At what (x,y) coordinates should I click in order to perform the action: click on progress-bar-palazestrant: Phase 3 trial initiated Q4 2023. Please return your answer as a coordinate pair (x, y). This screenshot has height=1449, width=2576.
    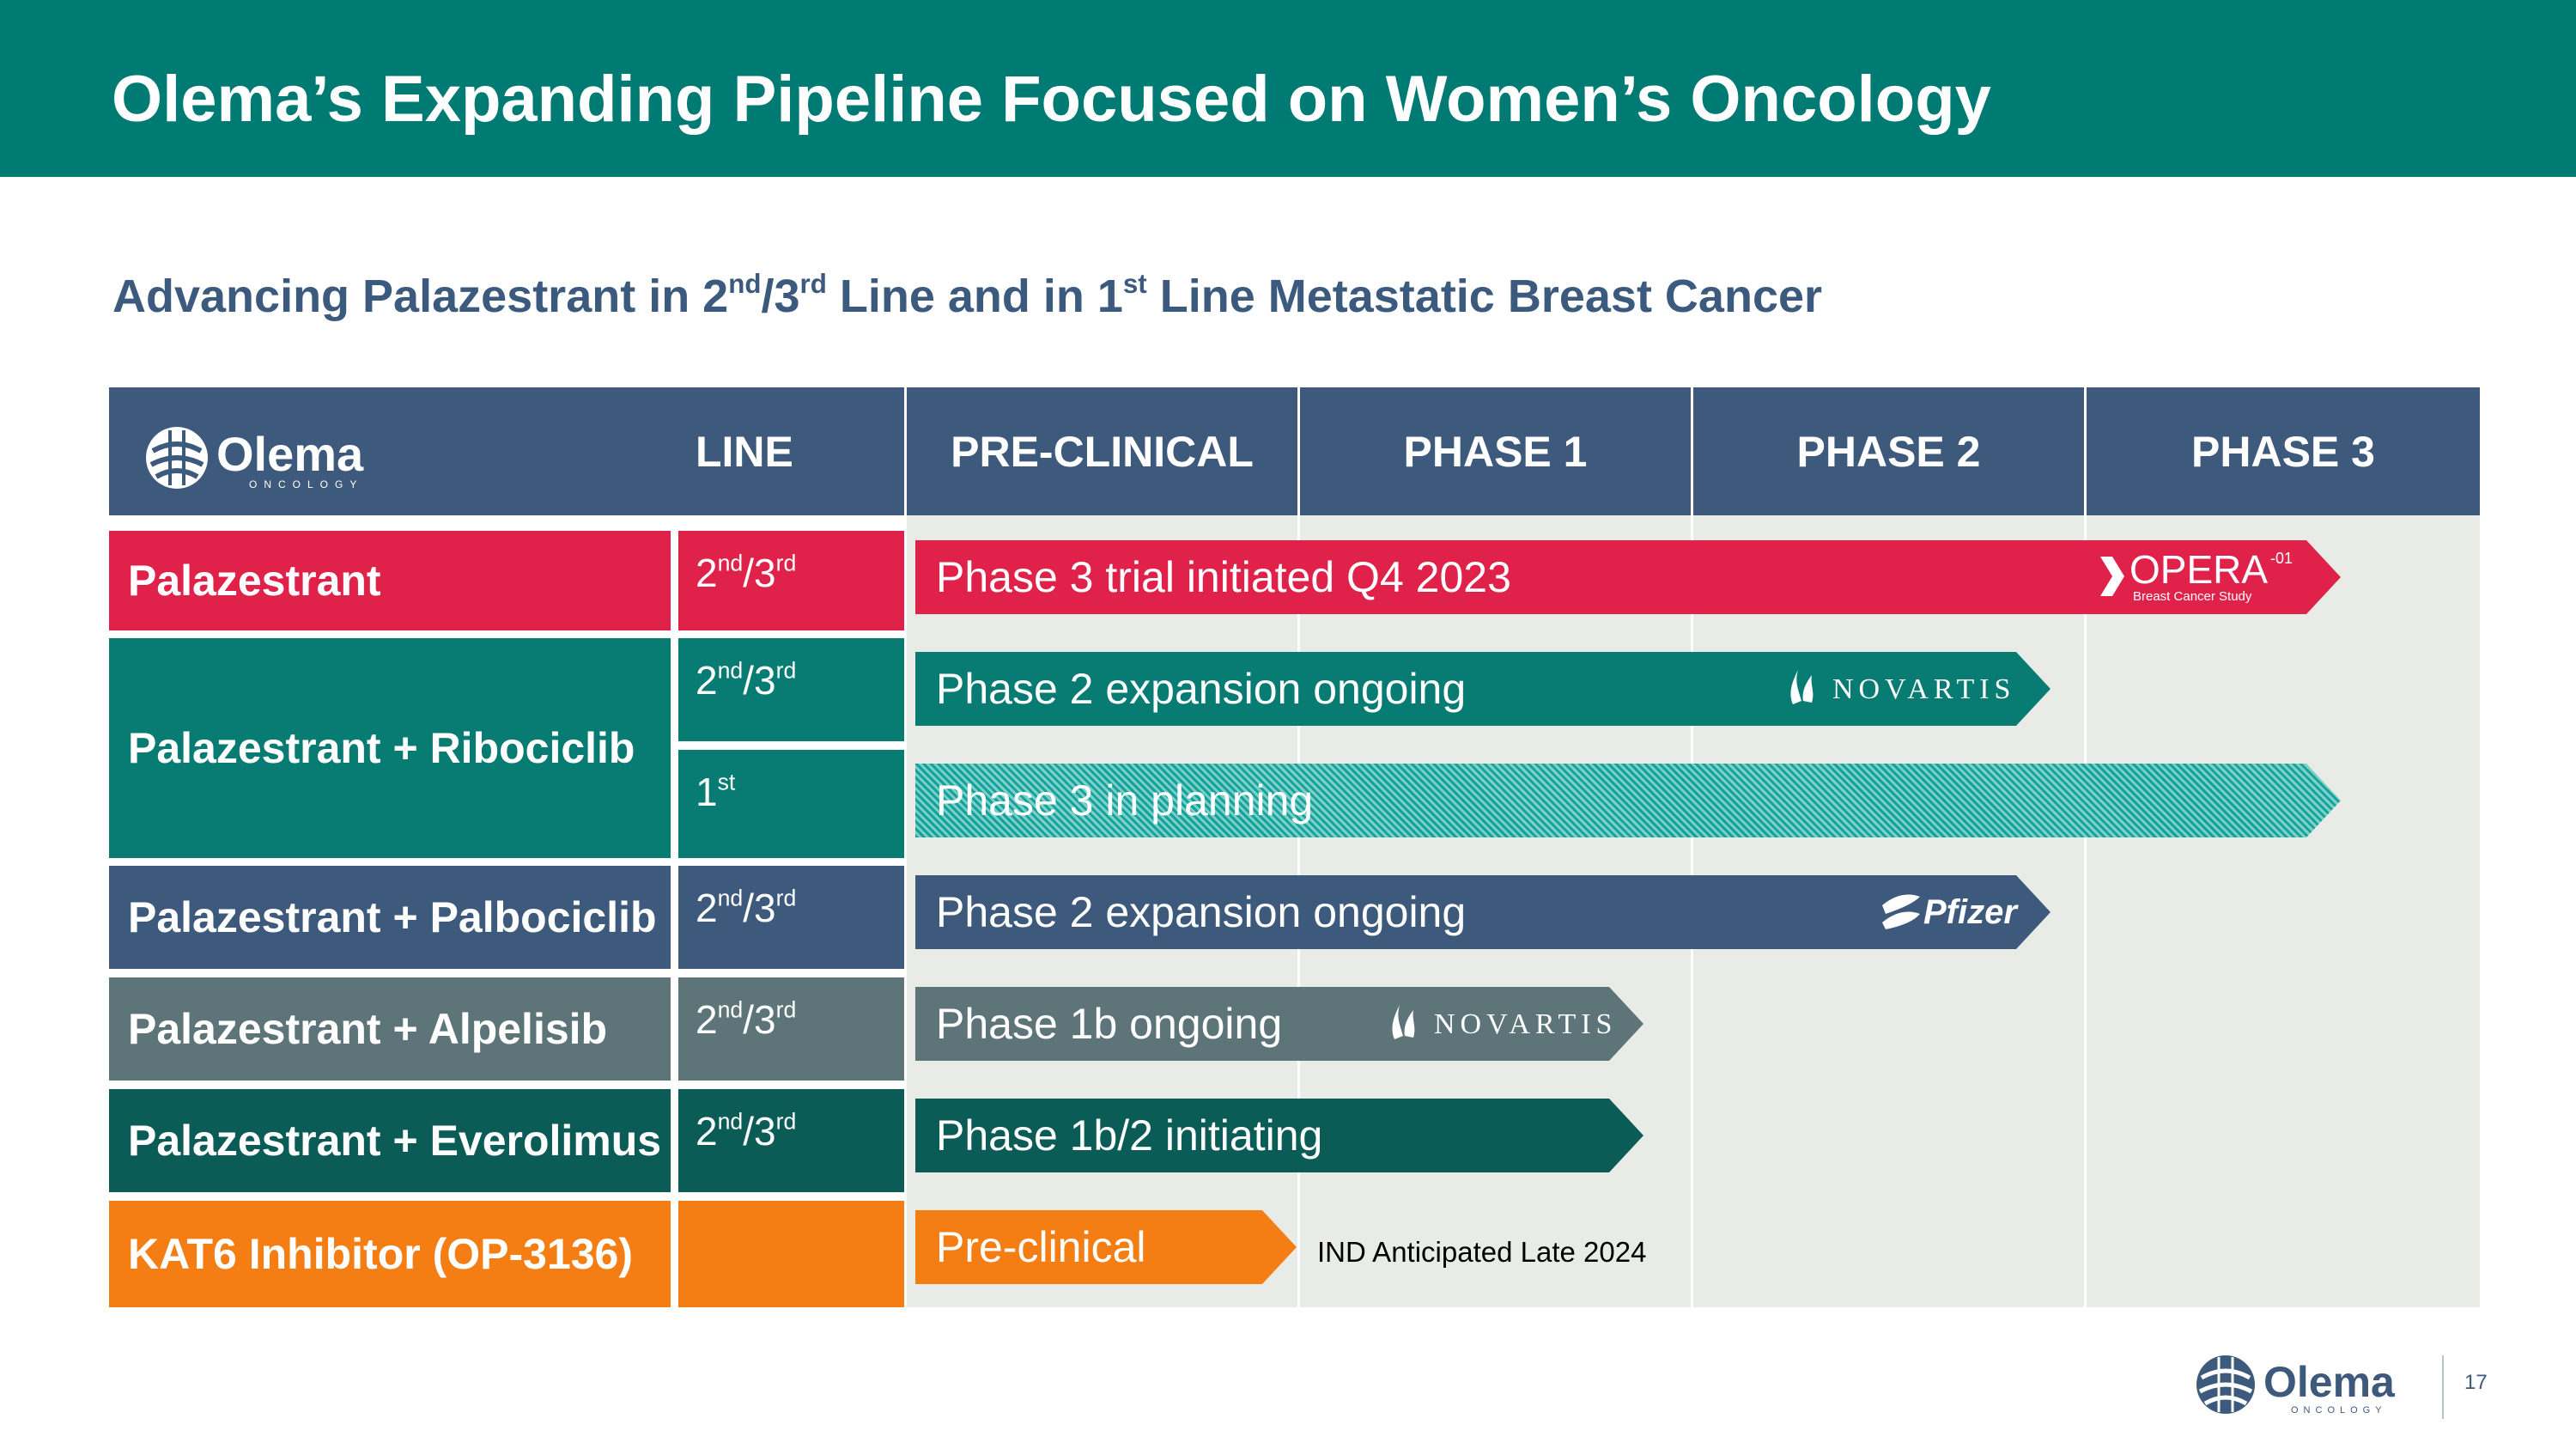
    Looking at the image, I should click on (1628, 577).